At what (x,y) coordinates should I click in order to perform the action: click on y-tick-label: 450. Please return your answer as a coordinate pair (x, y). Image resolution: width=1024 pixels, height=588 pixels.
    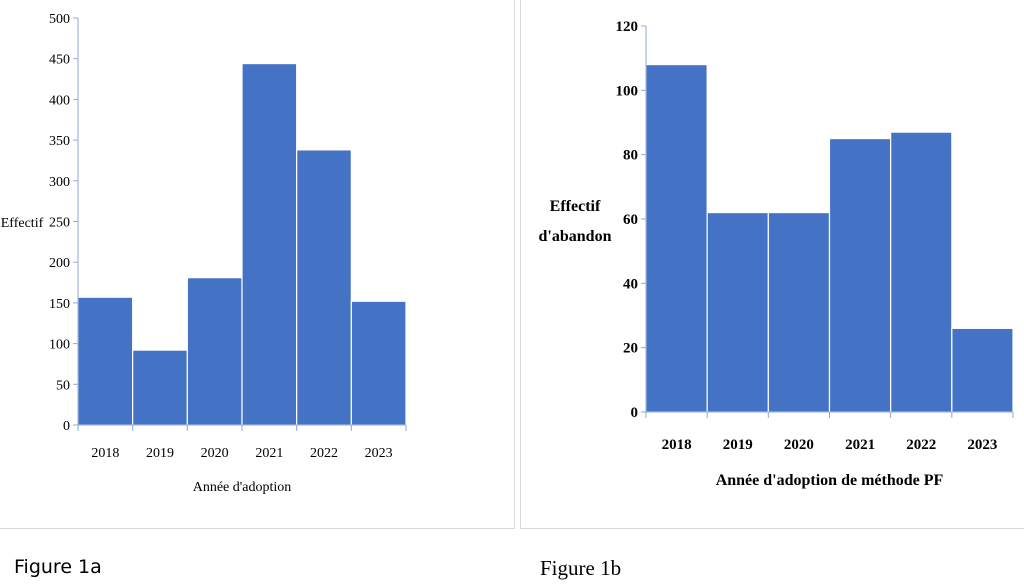
    Looking at the image, I should click on (59, 60).